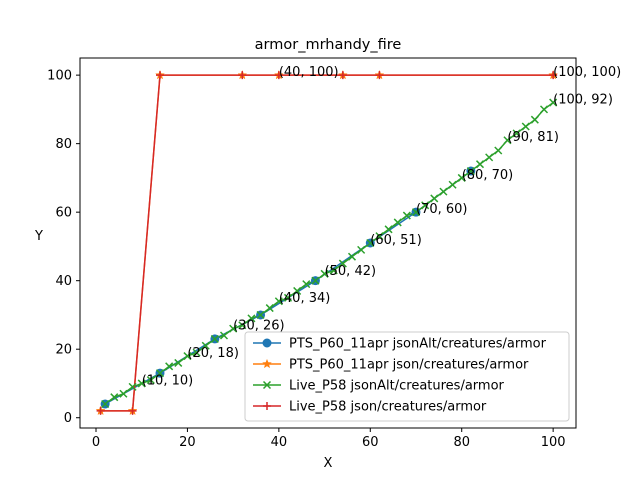 This screenshot has height=480, width=640. I want to click on x-tick-label: 20, so click(187, 442).